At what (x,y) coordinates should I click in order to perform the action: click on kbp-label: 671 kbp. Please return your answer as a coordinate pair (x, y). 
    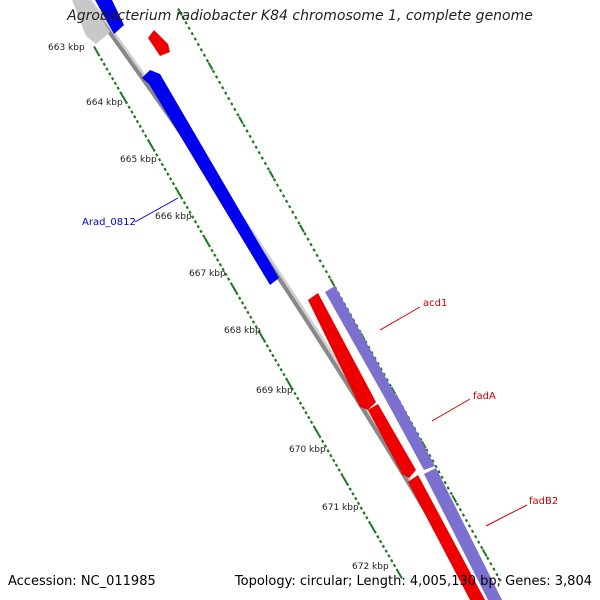
    Looking at the image, I should click on (340, 508).